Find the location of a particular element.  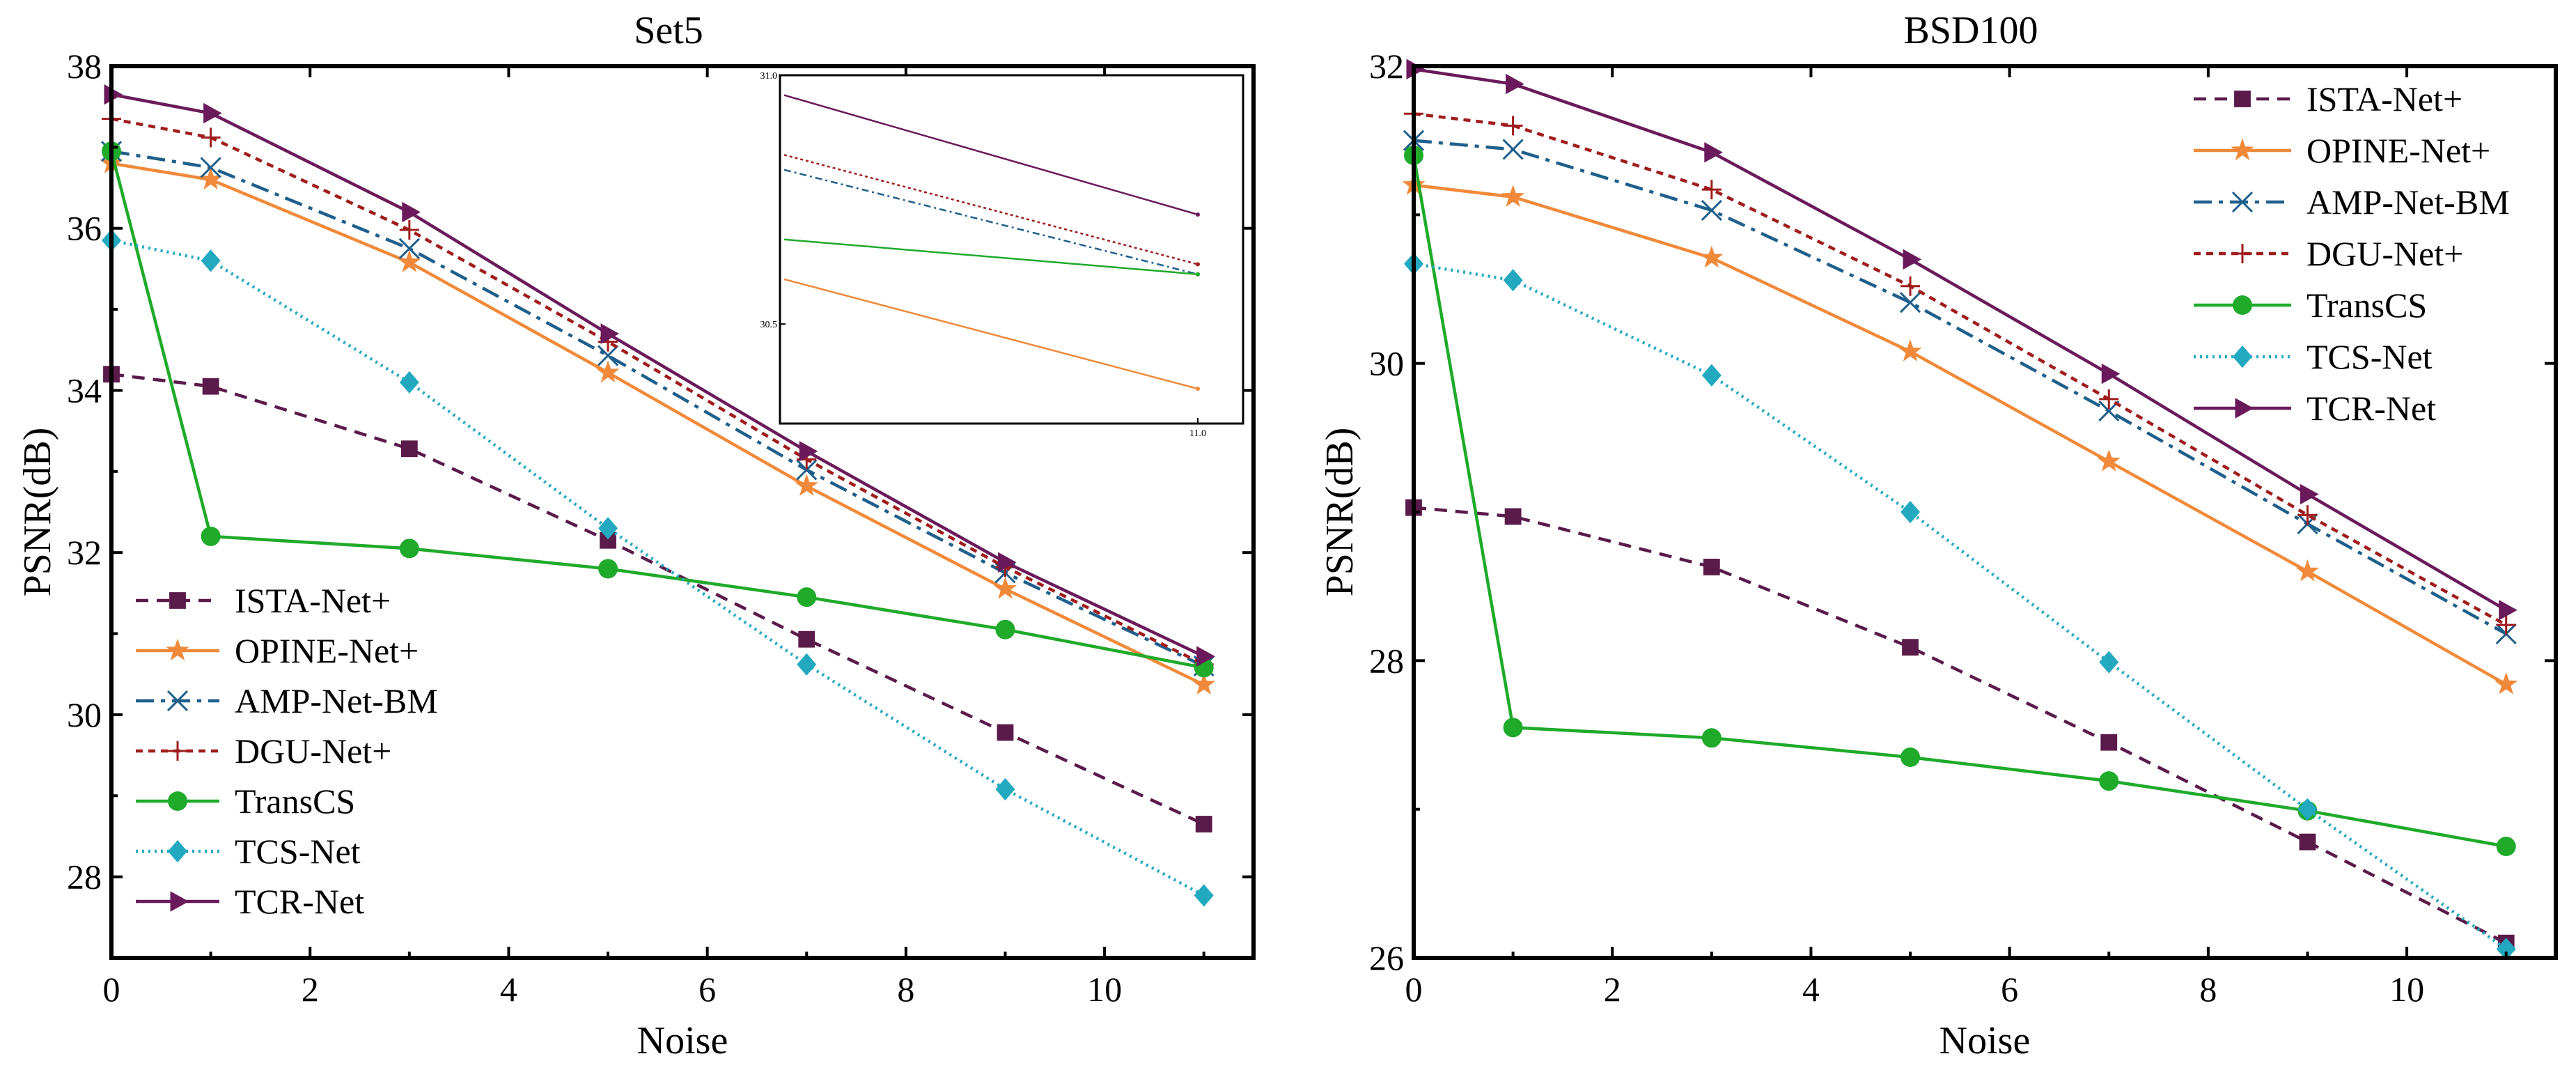

legend-label: AMP-Net-BM is located at coordinates (2408, 202).